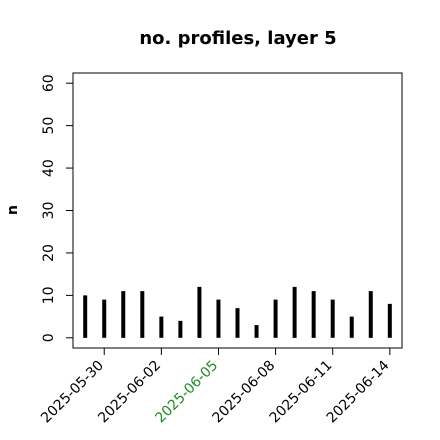 The height and width of the screenshot is (440, 440). I want to click on chart-title: no. profiles, layer 5, so click(237, 38).